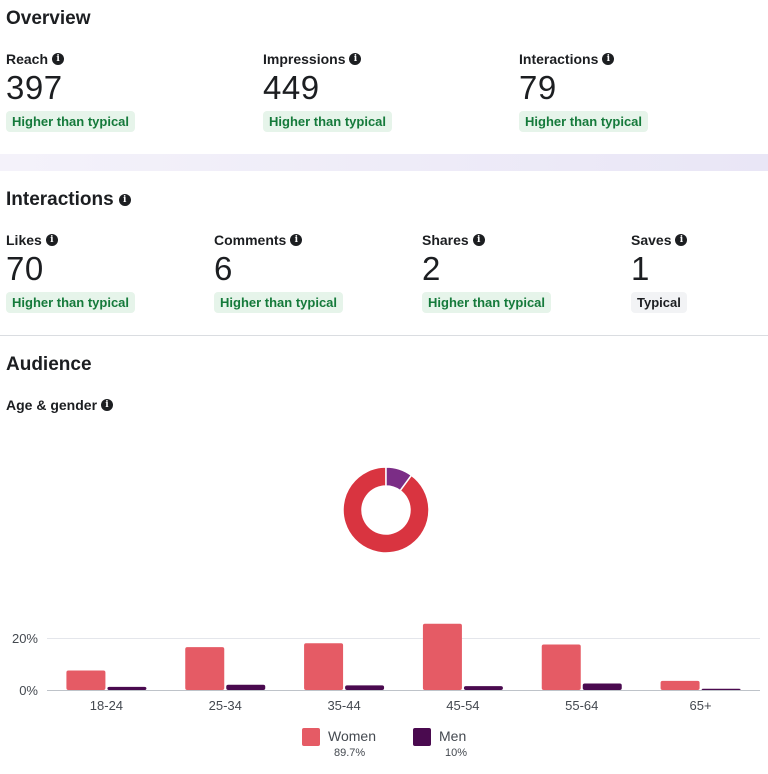 The image size is (768, 774). What do you see at coordinates (279, 272) in the screenshot?
I see `metric-comments: Comments i 6 Higher than typical` at bounding box center [279, 272].